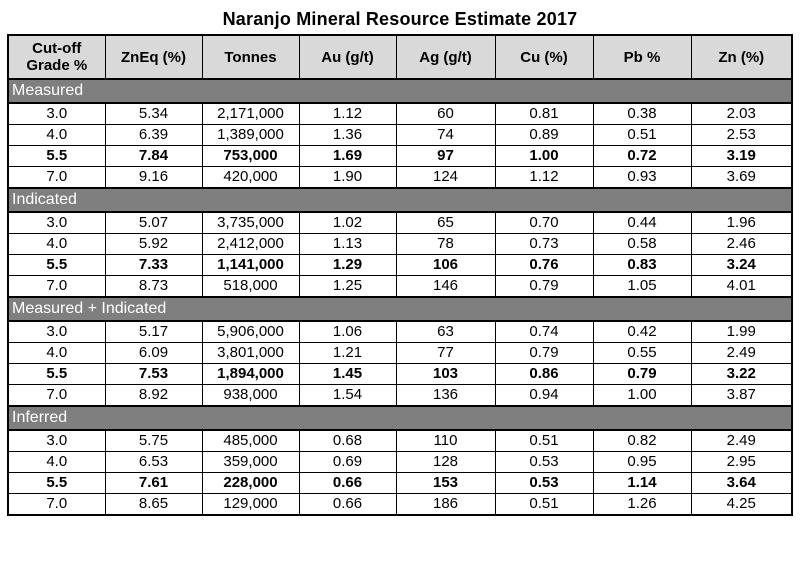 This screenshot has width=800, height=576. I want to click on cell-au: 0.66, so click(347, 483).